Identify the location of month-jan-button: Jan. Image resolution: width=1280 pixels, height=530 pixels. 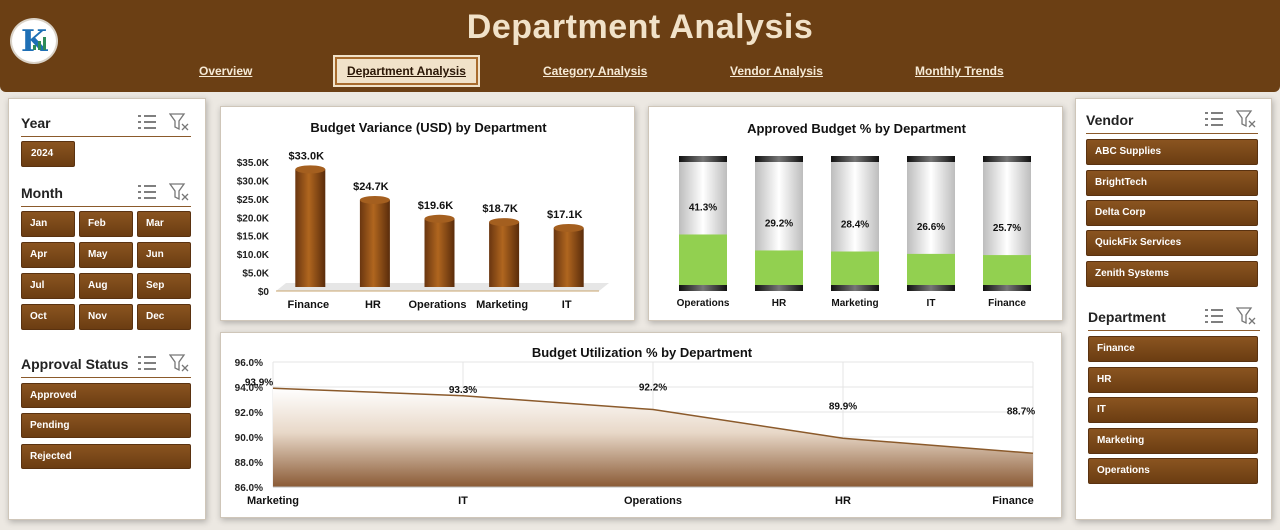
(48, 224).